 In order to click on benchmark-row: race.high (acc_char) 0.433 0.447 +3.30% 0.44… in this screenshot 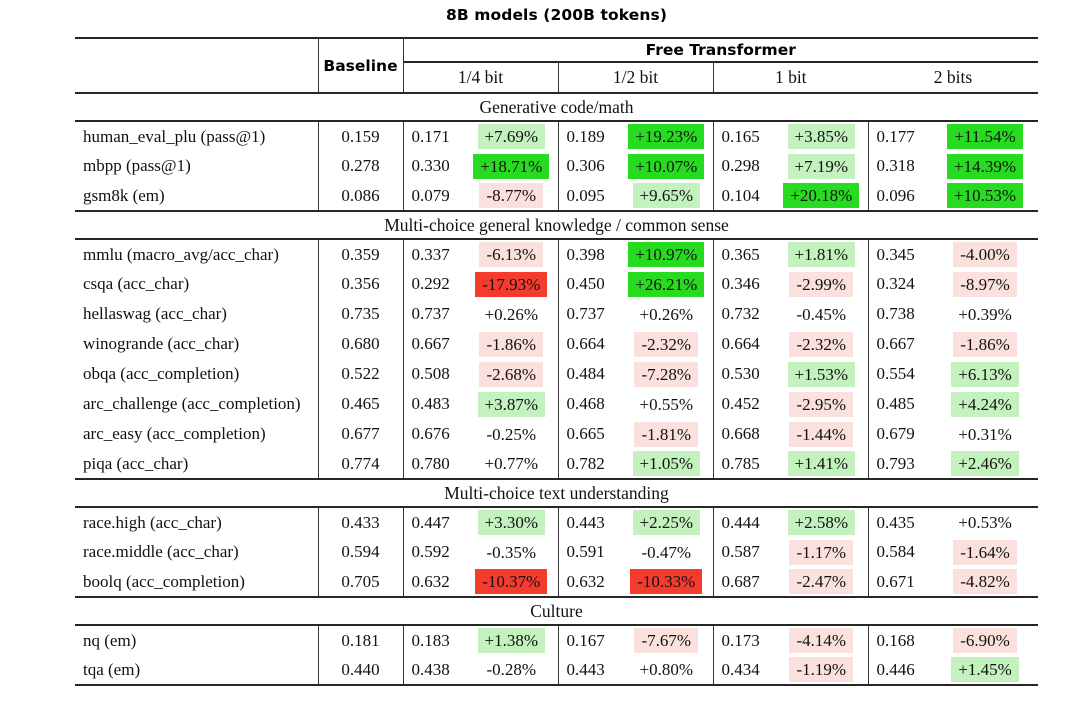, I will do `click(556, 522)`.